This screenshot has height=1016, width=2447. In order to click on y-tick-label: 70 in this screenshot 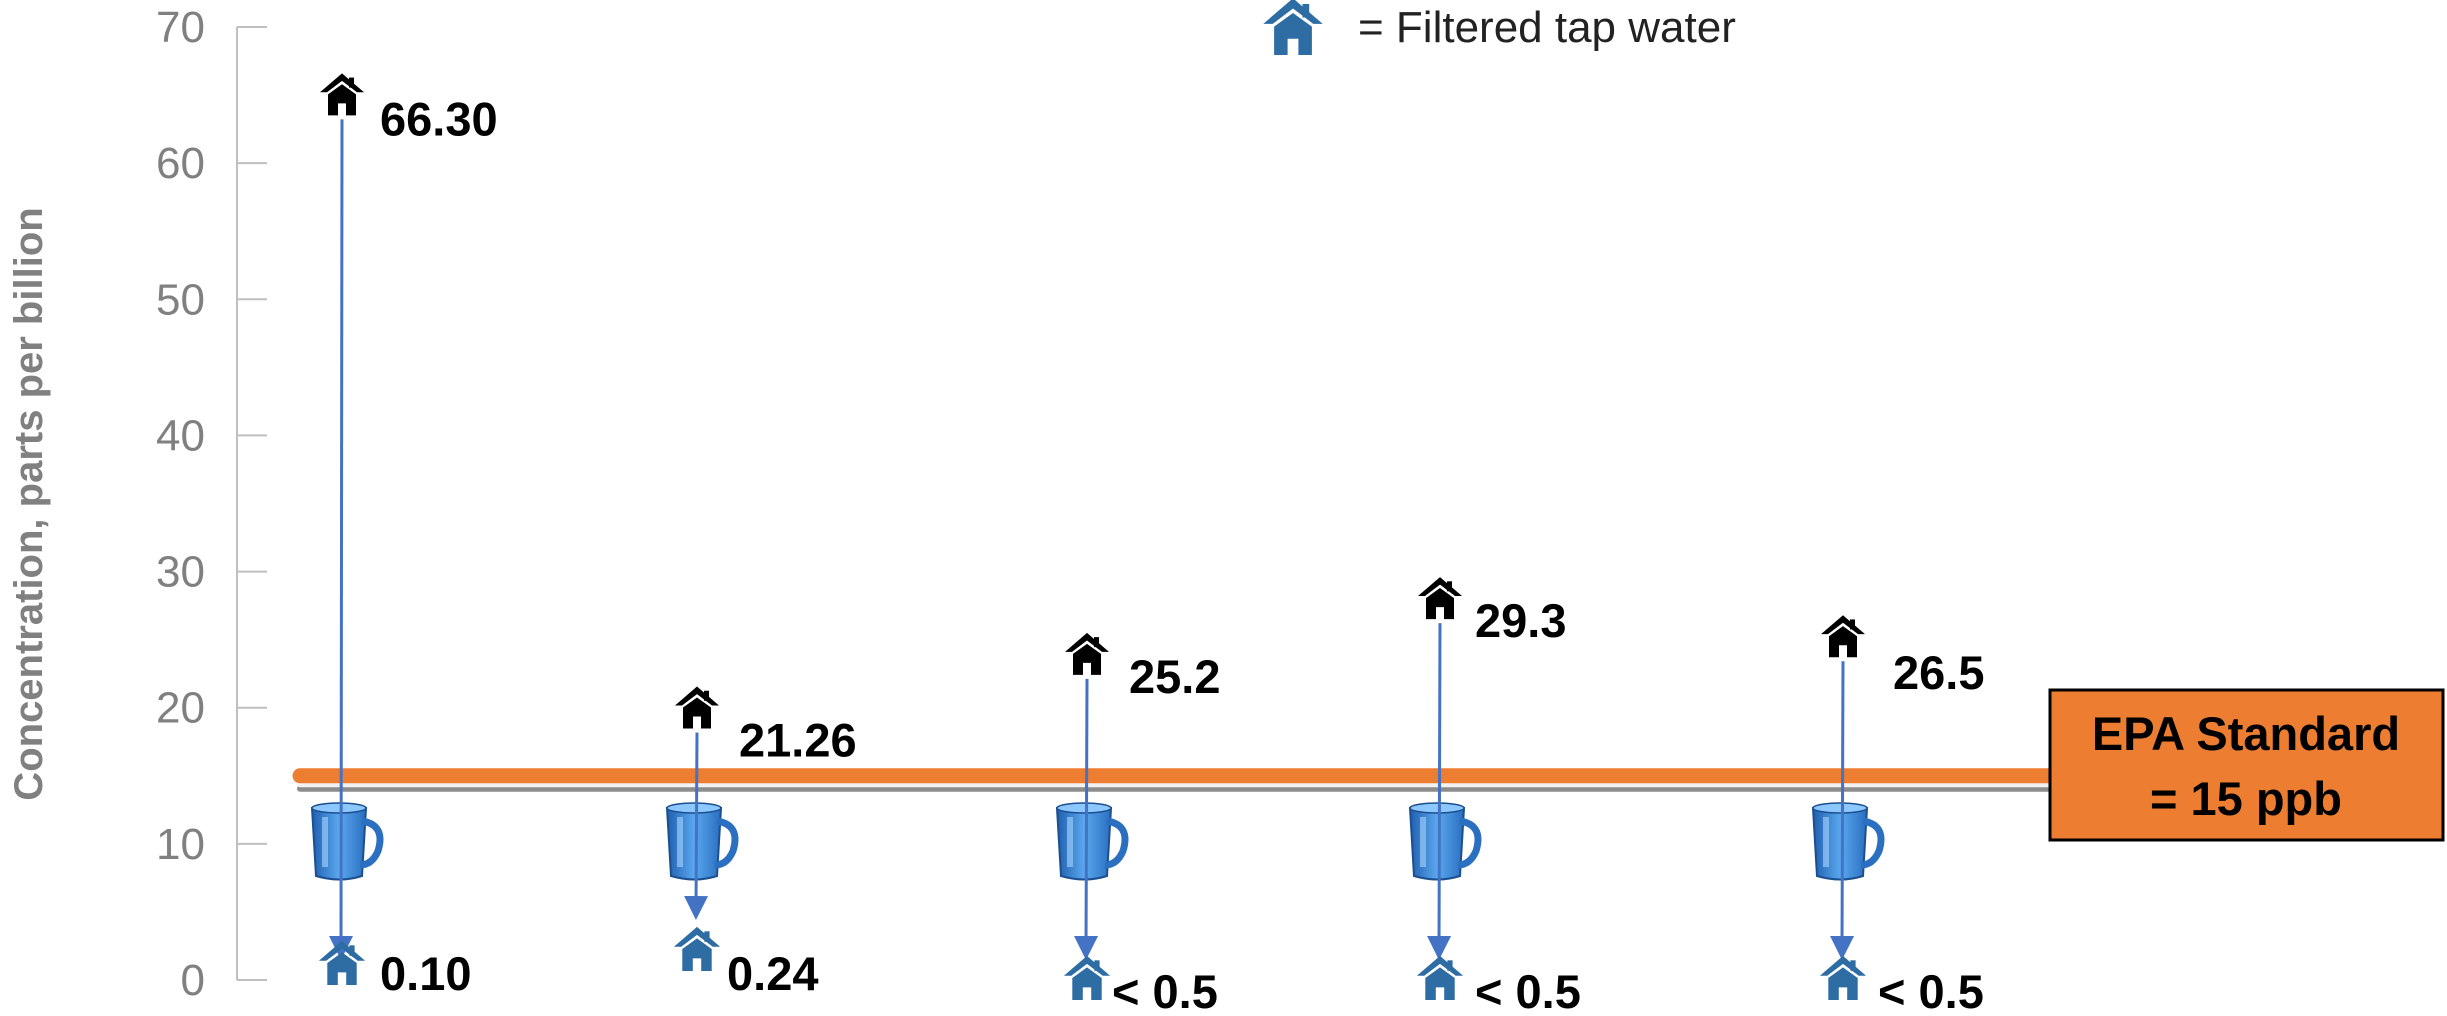, I will do `click(180, 27)`.